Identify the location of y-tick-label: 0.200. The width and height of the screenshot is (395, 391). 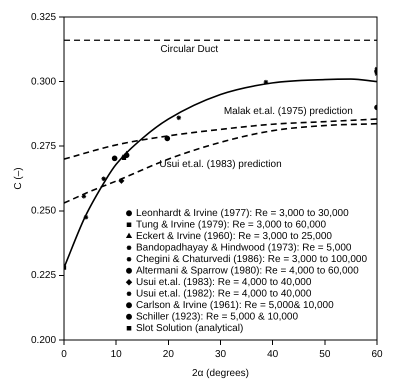
(43, 340).